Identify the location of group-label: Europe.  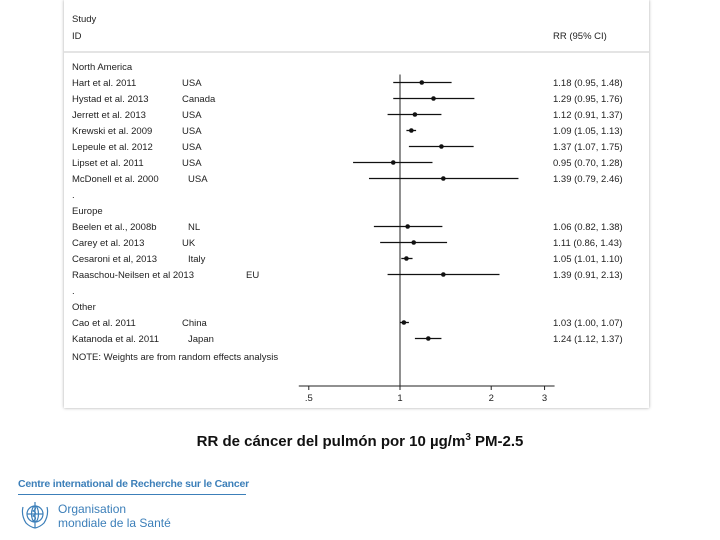
(87, 211).